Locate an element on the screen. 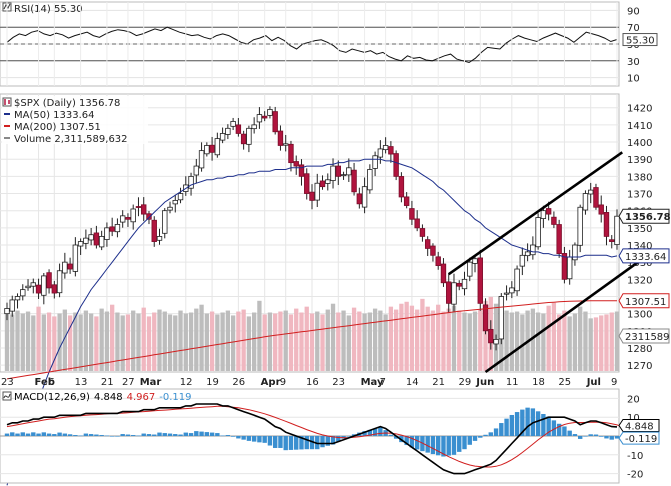 The height and width of the screenshot is (486, 671). date-tick-label: 18 is located at coordinates (538, 382).